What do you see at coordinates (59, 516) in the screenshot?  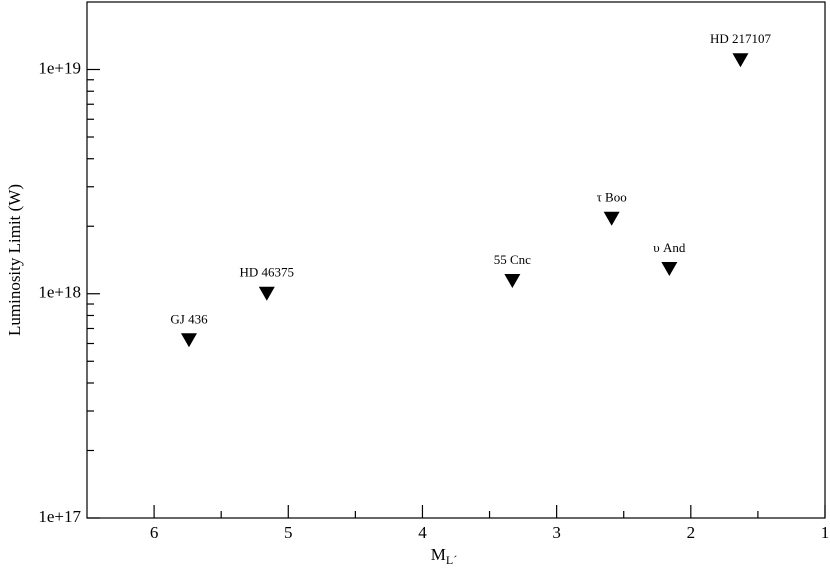 I see `y-tick-label: 1e+17` at bounding box center [59, 516].